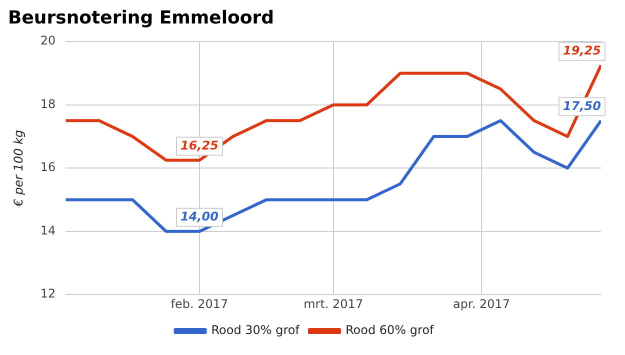 This screenshot has height=355, width=625. I want to click on legend-label: Rood 30% grof, so click(255, 330).